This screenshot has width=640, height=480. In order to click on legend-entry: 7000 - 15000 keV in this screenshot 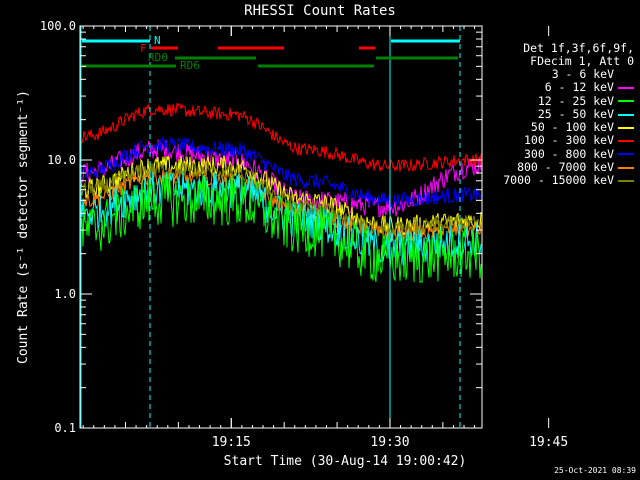, I will do `click(559, 180)`.